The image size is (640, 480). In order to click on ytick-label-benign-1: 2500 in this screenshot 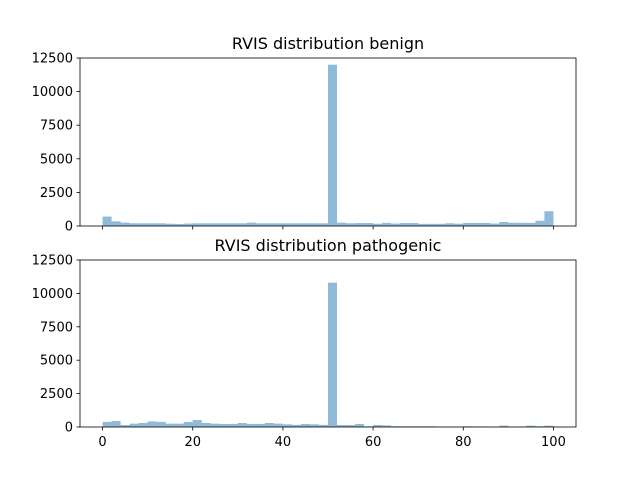, I will do `click(56, 193)`.